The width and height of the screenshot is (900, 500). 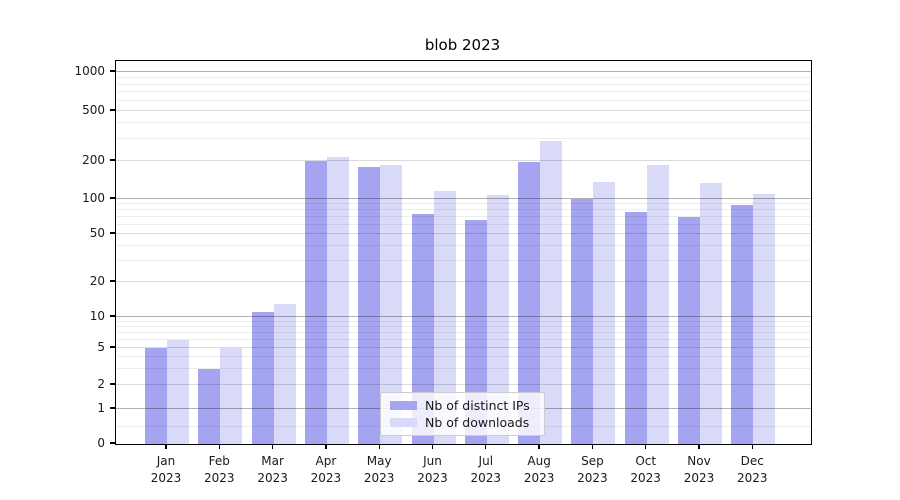 I want to click on bar-distinct-ips-jan, so click(x=156, y=396).